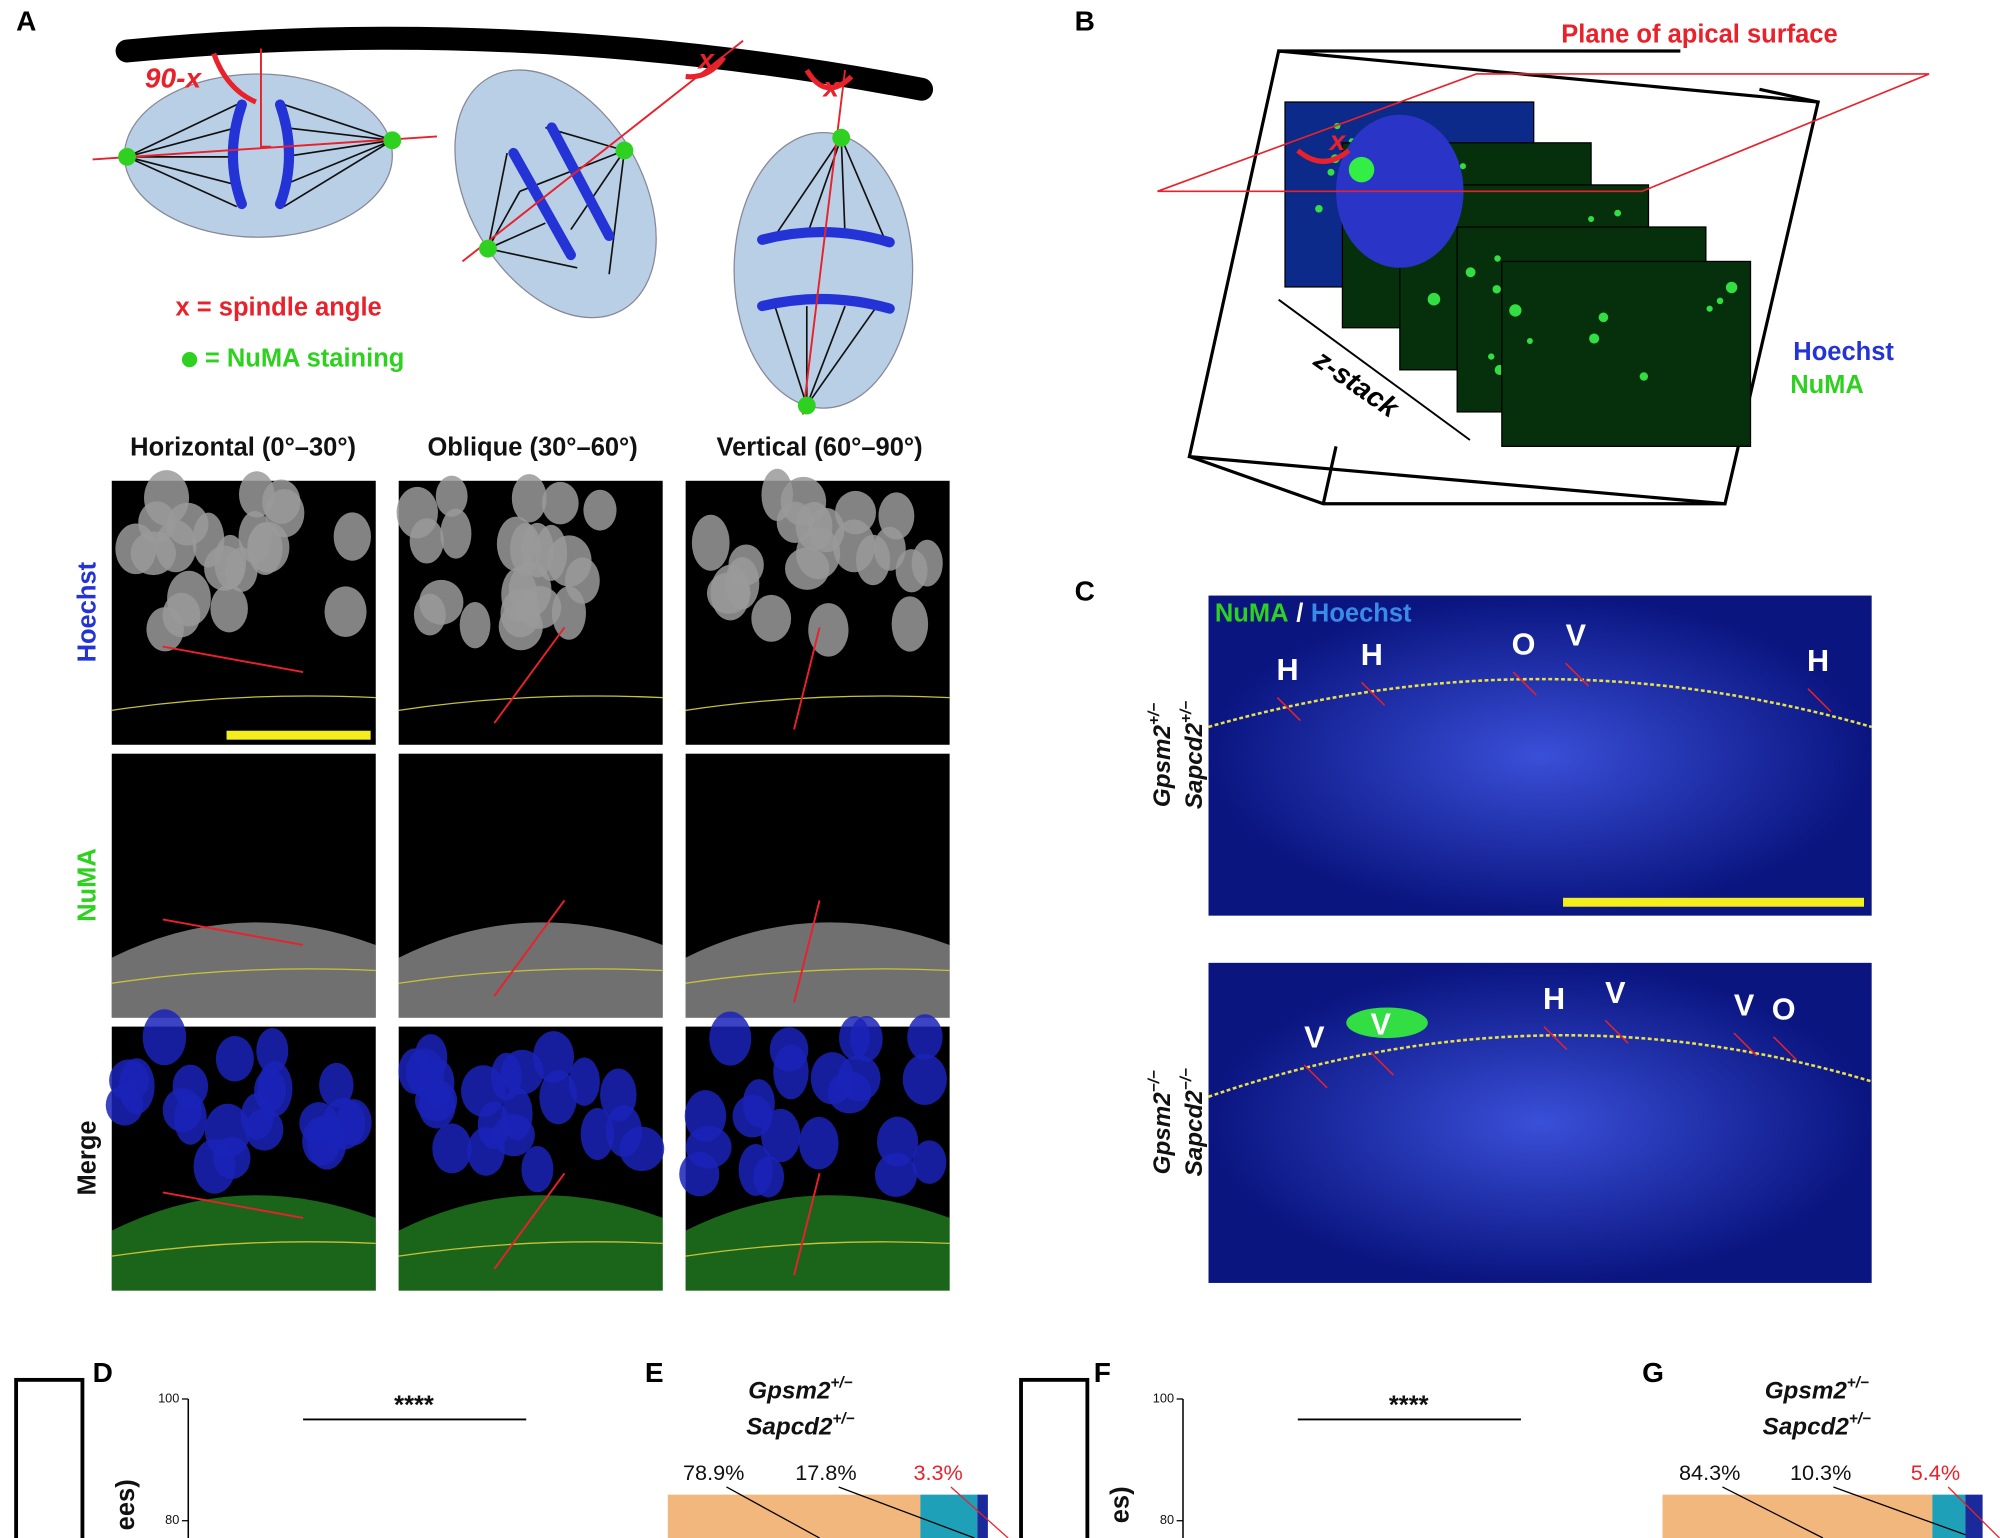 The width and height of the screenshot is (2000, 1538). I want to click on image-stack, so click(1518, 274).